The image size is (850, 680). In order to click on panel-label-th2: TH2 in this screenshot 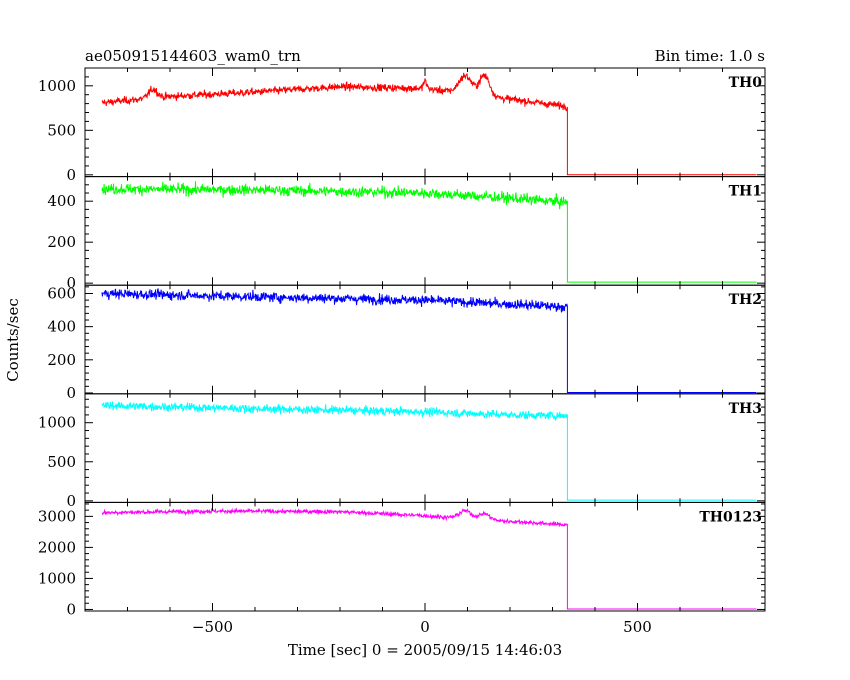, I will do `click(745, 300)`.